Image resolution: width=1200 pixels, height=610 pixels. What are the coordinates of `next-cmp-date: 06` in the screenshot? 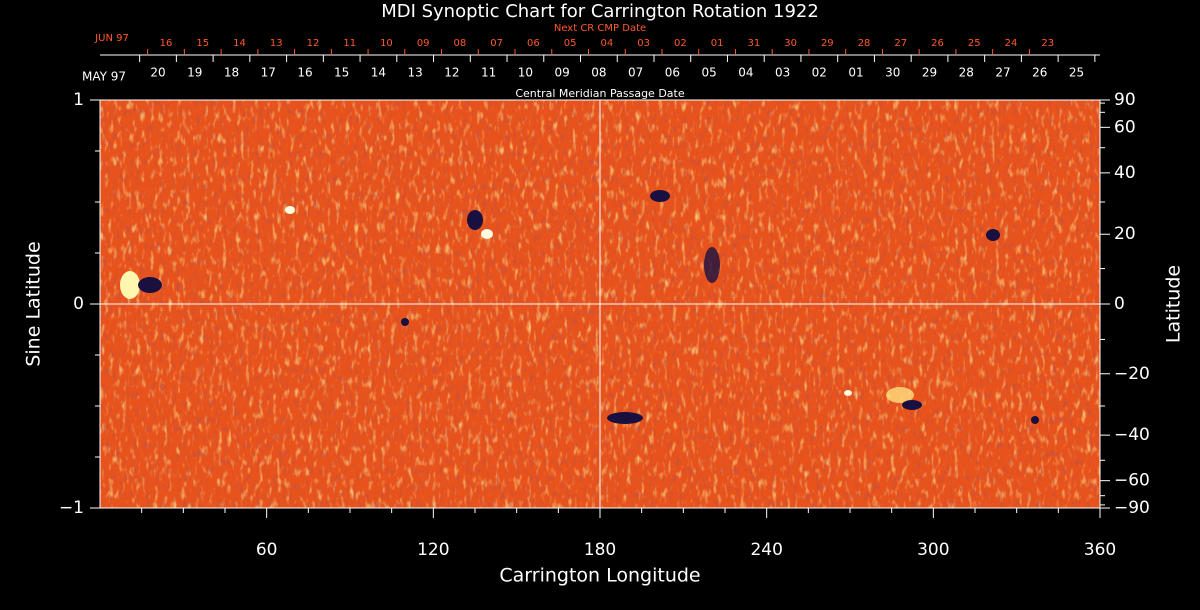 It's located at (533, 43).